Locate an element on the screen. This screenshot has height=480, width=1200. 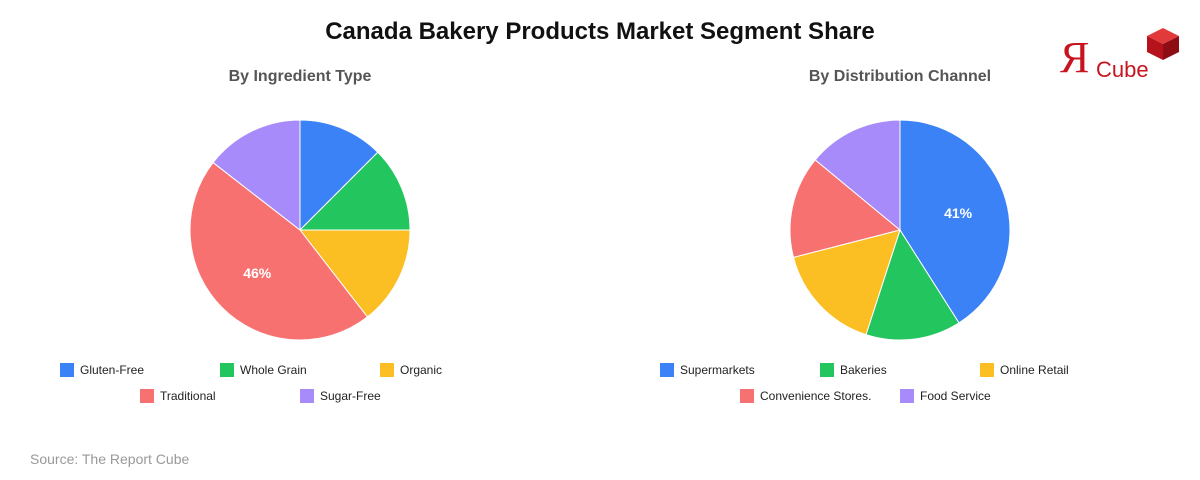
legend-item-whole-grain: Whole Grain is located at coordinates (263, 370).